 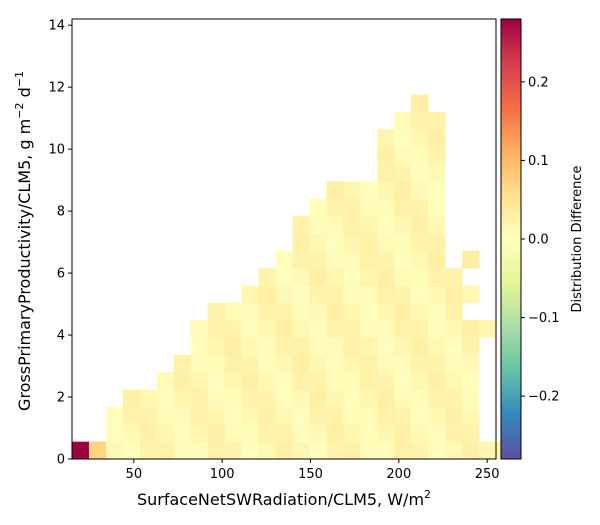 I want to click on x-tick-label: 250, so click(x=487, y=474).